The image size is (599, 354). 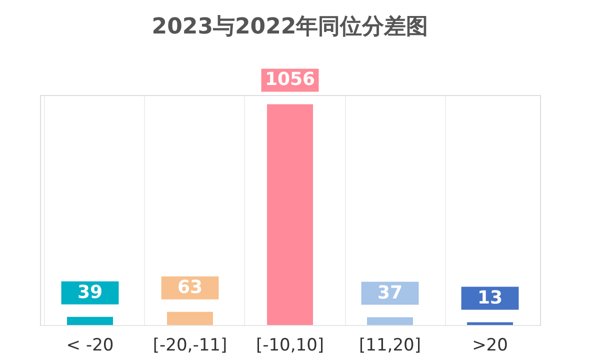 What do you see at coordinates (490, 345) in the screenshot?
I see `x-tick-label: >20` at bounding box center [490, 345].